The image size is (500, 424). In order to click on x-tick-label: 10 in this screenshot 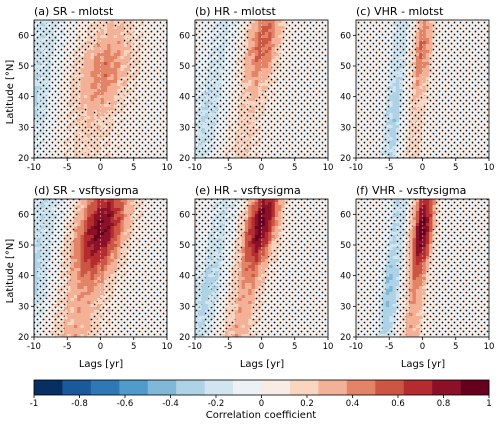, I will do `click(167, 168)`.